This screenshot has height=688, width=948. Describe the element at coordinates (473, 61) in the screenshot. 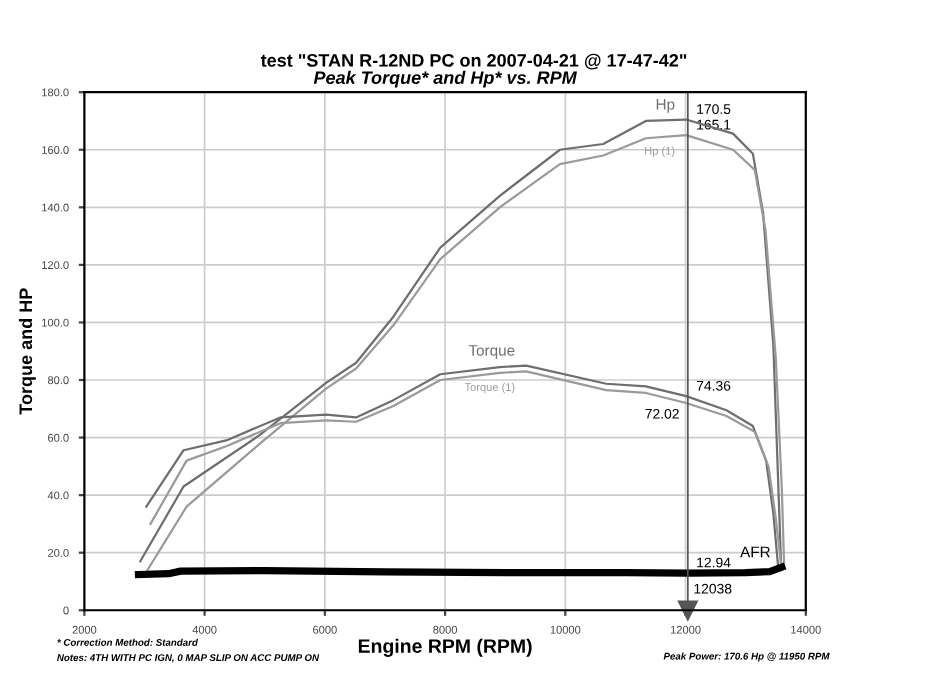

I see `chart-title: test "STAN R-12ND PC on 2007-04-21 @ 17-47-42"` at that location.